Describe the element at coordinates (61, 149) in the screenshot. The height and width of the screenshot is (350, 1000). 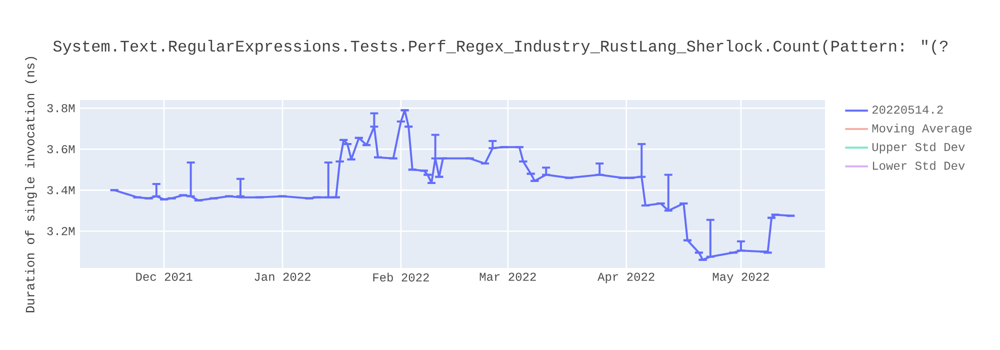
I see `y-tick-label: 3.6M` at that location.